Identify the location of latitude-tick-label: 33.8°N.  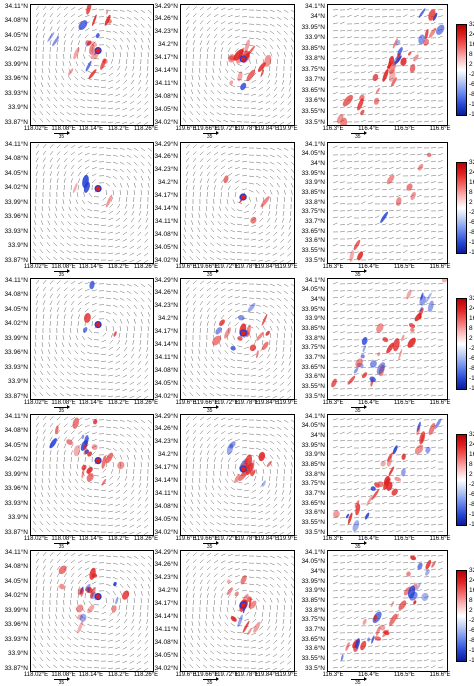
(315, 474).